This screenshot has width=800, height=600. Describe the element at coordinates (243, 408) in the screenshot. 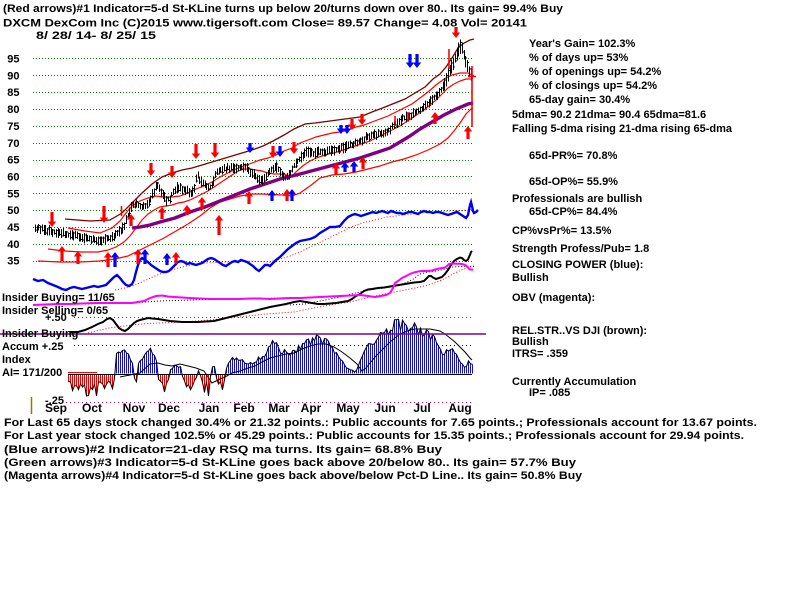

I see `svg-text: Feb` at that location.